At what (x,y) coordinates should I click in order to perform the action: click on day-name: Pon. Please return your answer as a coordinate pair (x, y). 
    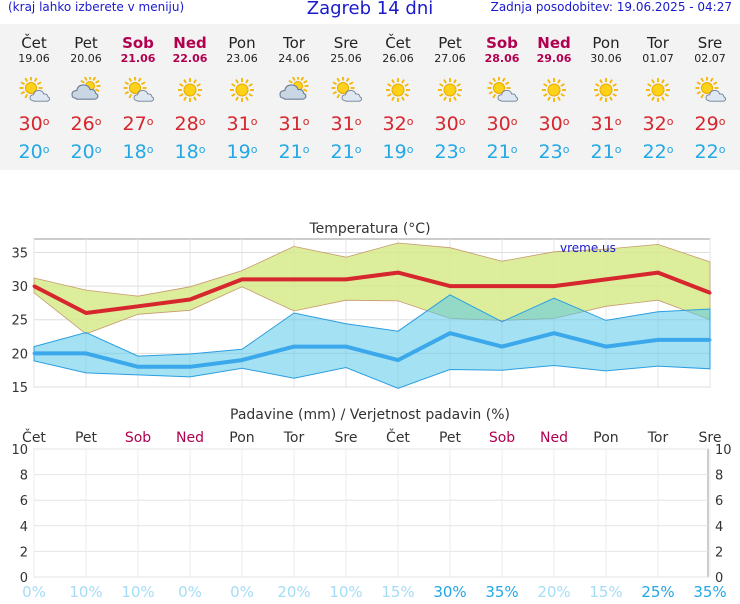
    Looking at the image, I should click on (606, 43).